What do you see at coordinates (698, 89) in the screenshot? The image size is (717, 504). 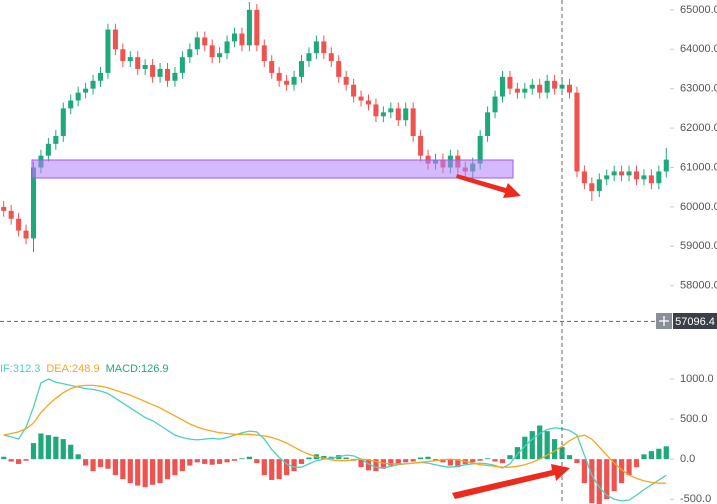 I see `y-tick-label: 63000.0` at bounding box center [698, 89].